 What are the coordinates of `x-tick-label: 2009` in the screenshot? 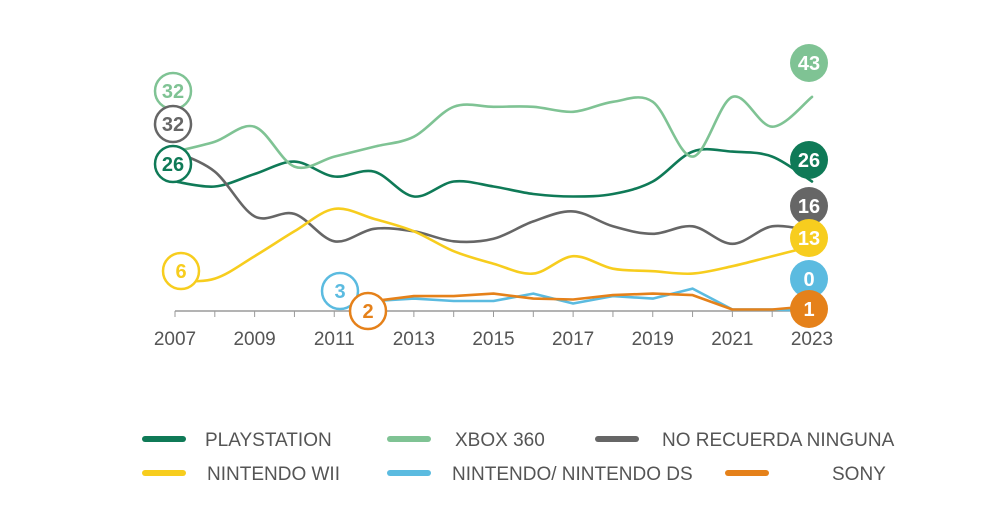 It's located at (254, 339).